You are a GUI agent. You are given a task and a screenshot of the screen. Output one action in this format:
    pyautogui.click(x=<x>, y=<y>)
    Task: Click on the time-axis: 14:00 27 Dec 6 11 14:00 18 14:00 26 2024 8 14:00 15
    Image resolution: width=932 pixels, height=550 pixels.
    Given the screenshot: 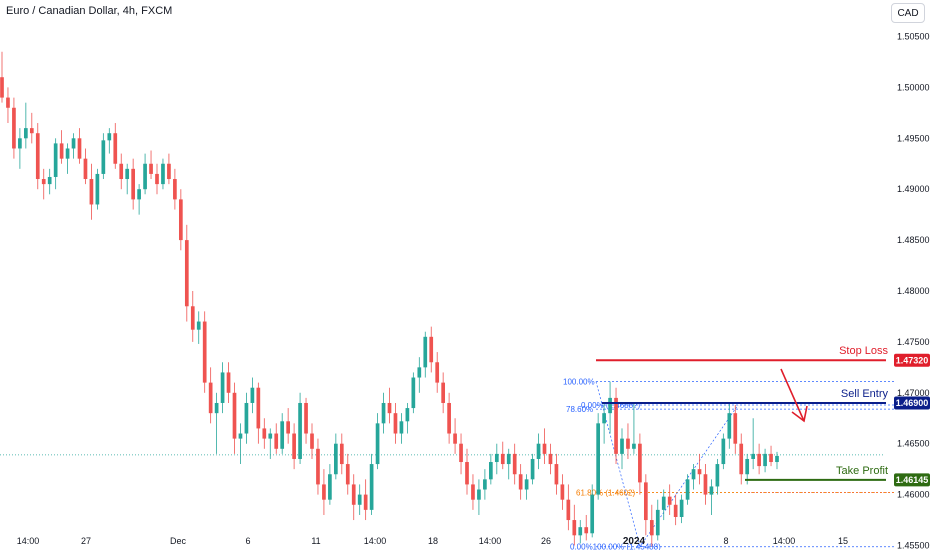 What is the action you would take?
    pyautogui.click(x=432, y=541)
    